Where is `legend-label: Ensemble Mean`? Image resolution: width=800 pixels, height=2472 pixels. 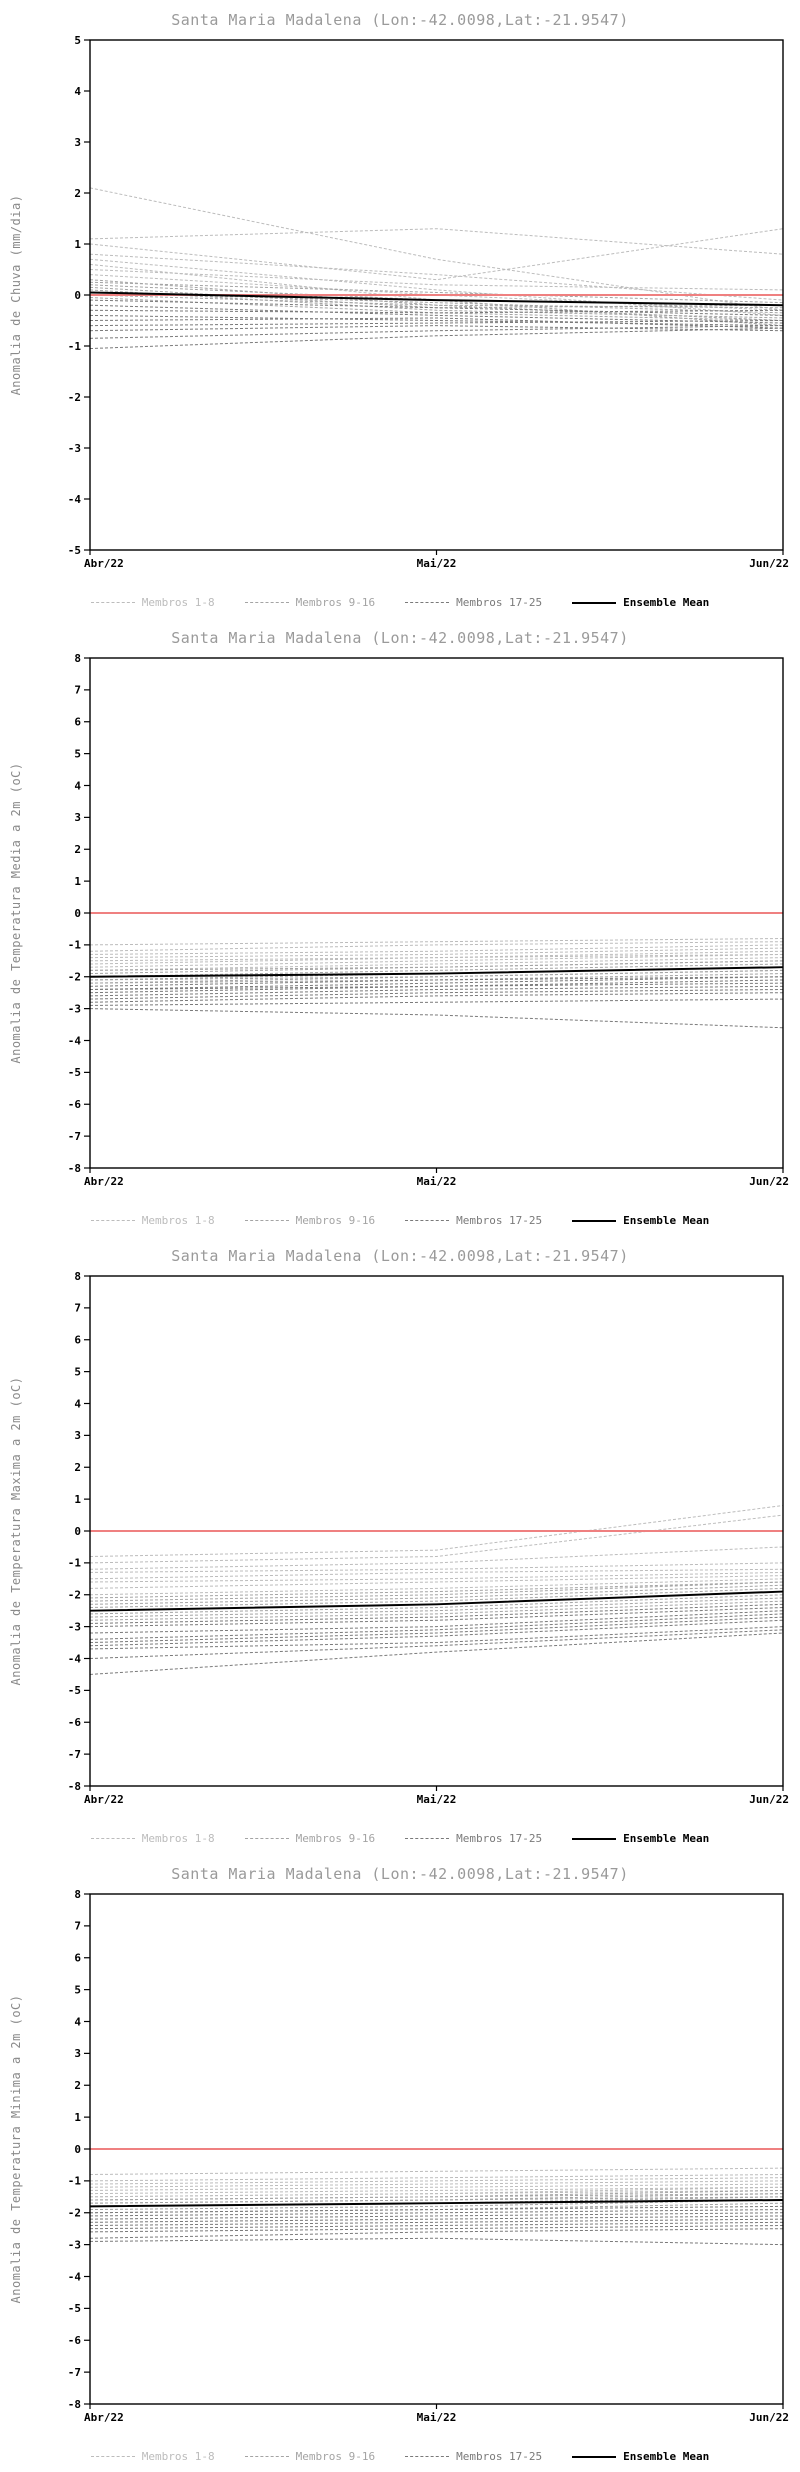 legend-label: Ensemble Mean is located at coordinates (666, 1838).